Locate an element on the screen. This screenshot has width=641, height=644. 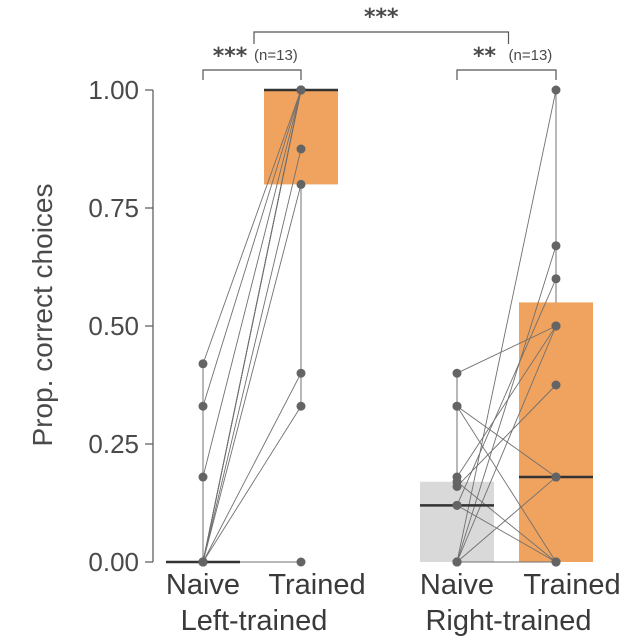
y-tick-label: 0.25 is located at coordinates (113, 444).